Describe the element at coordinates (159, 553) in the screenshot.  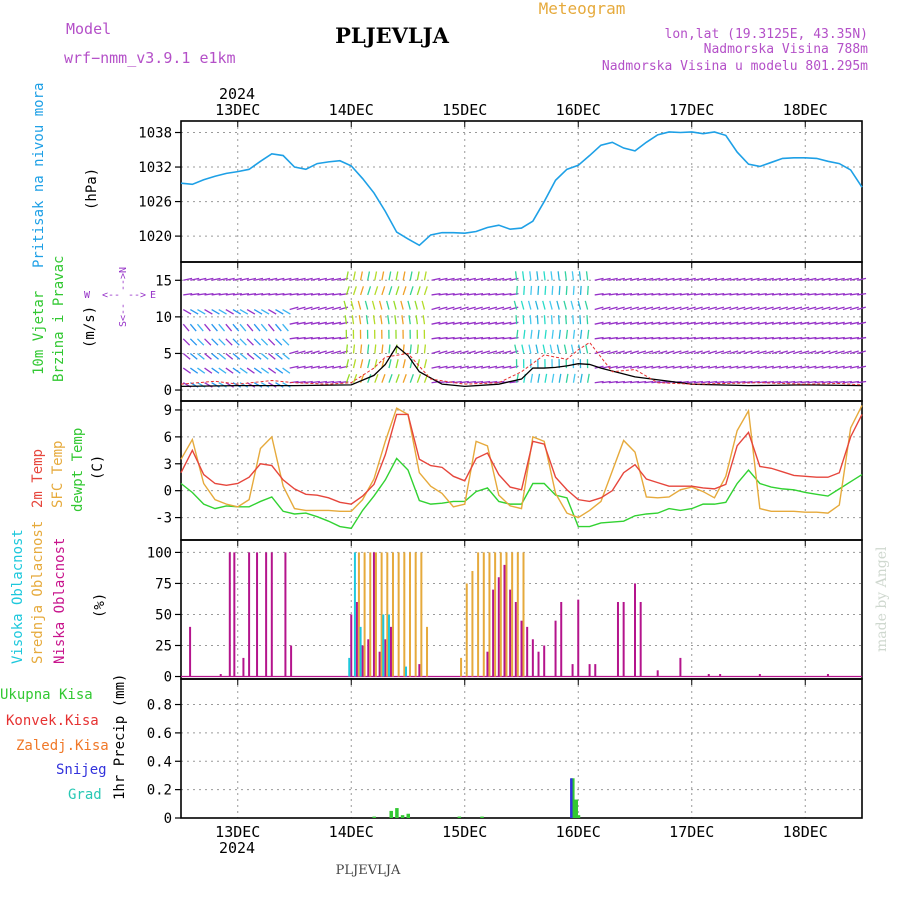
I see `y-tick-label: 100` at that location.